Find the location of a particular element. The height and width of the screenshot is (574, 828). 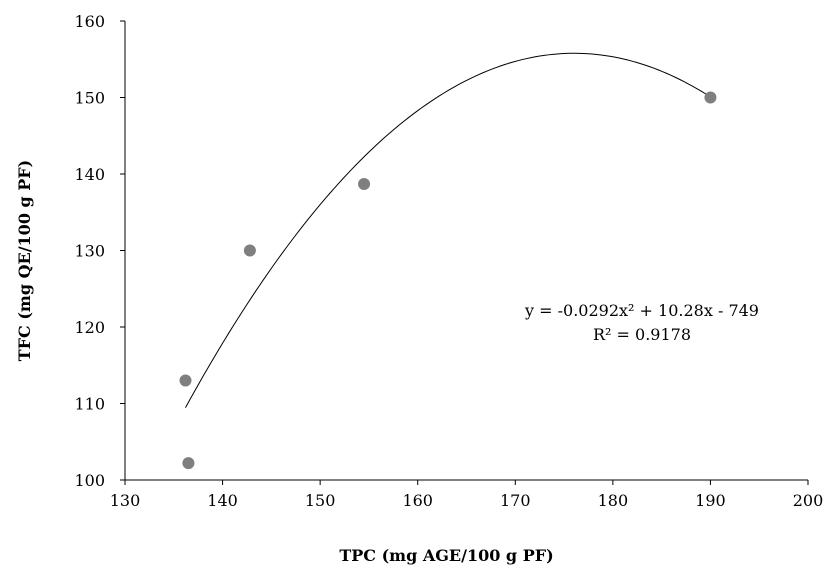

y-tick-label: 150 is located at coordinates (89, 98).